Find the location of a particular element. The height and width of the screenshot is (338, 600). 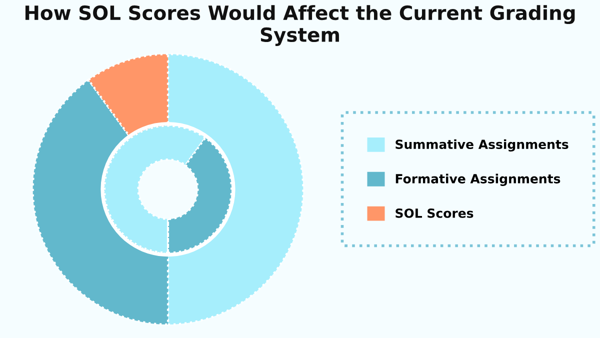

chart-title: How SOL Scores Would Affect the Current Grading System is located at coordinates (300, 25).